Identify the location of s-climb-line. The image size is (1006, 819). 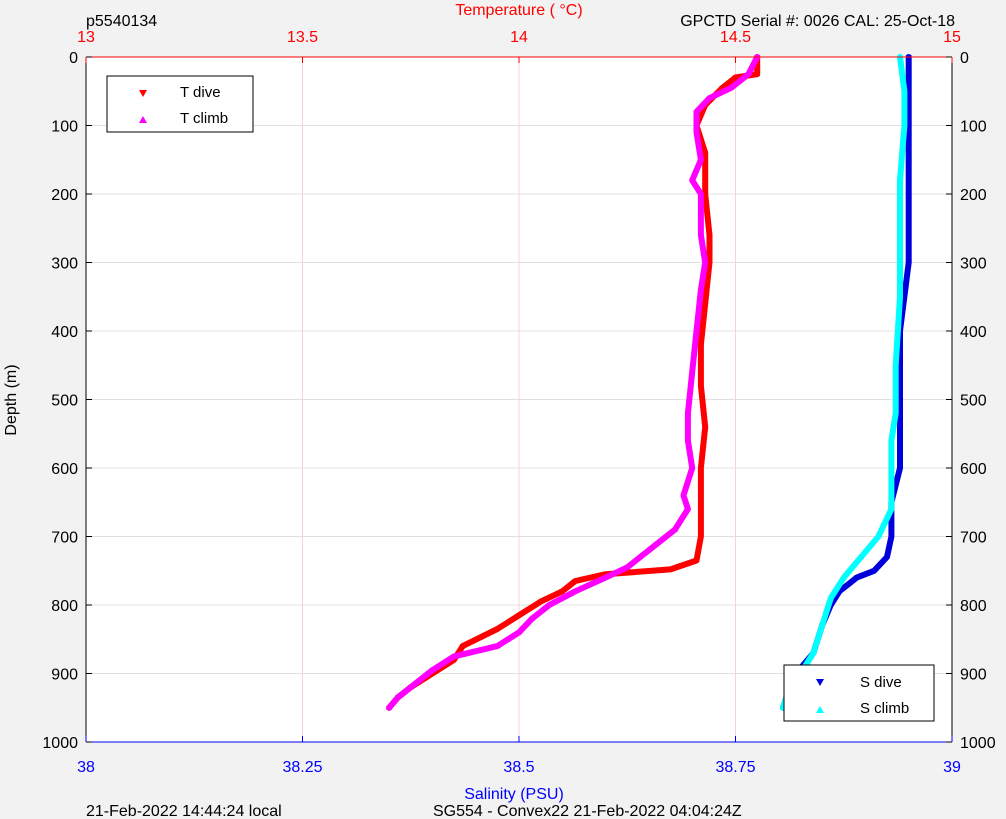
(844, 382).